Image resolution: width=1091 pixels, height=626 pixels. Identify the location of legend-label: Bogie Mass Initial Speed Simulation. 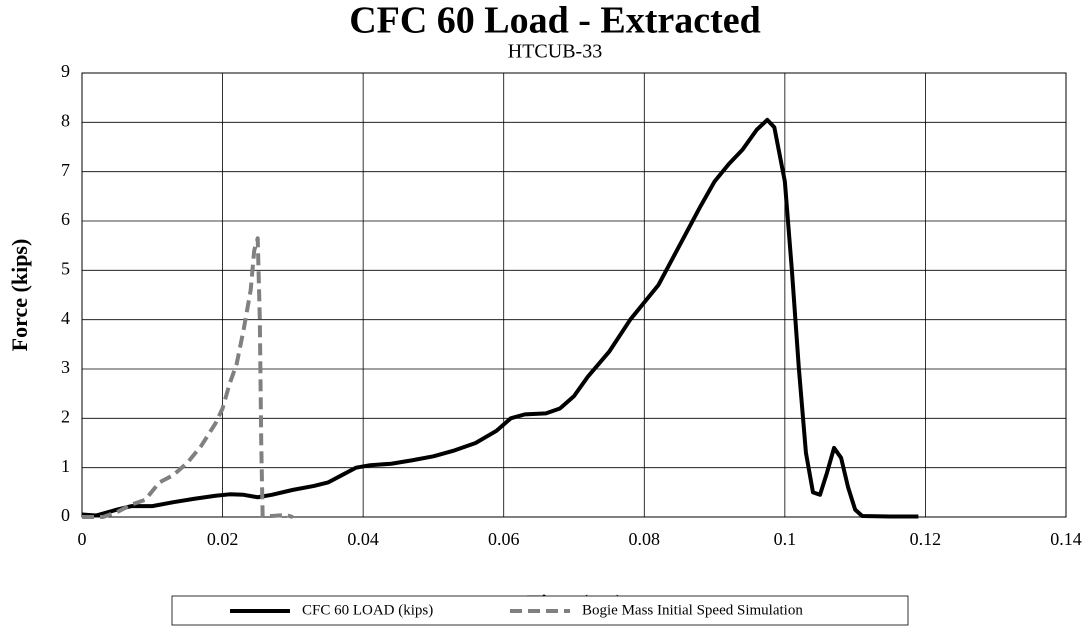
(692, 610).